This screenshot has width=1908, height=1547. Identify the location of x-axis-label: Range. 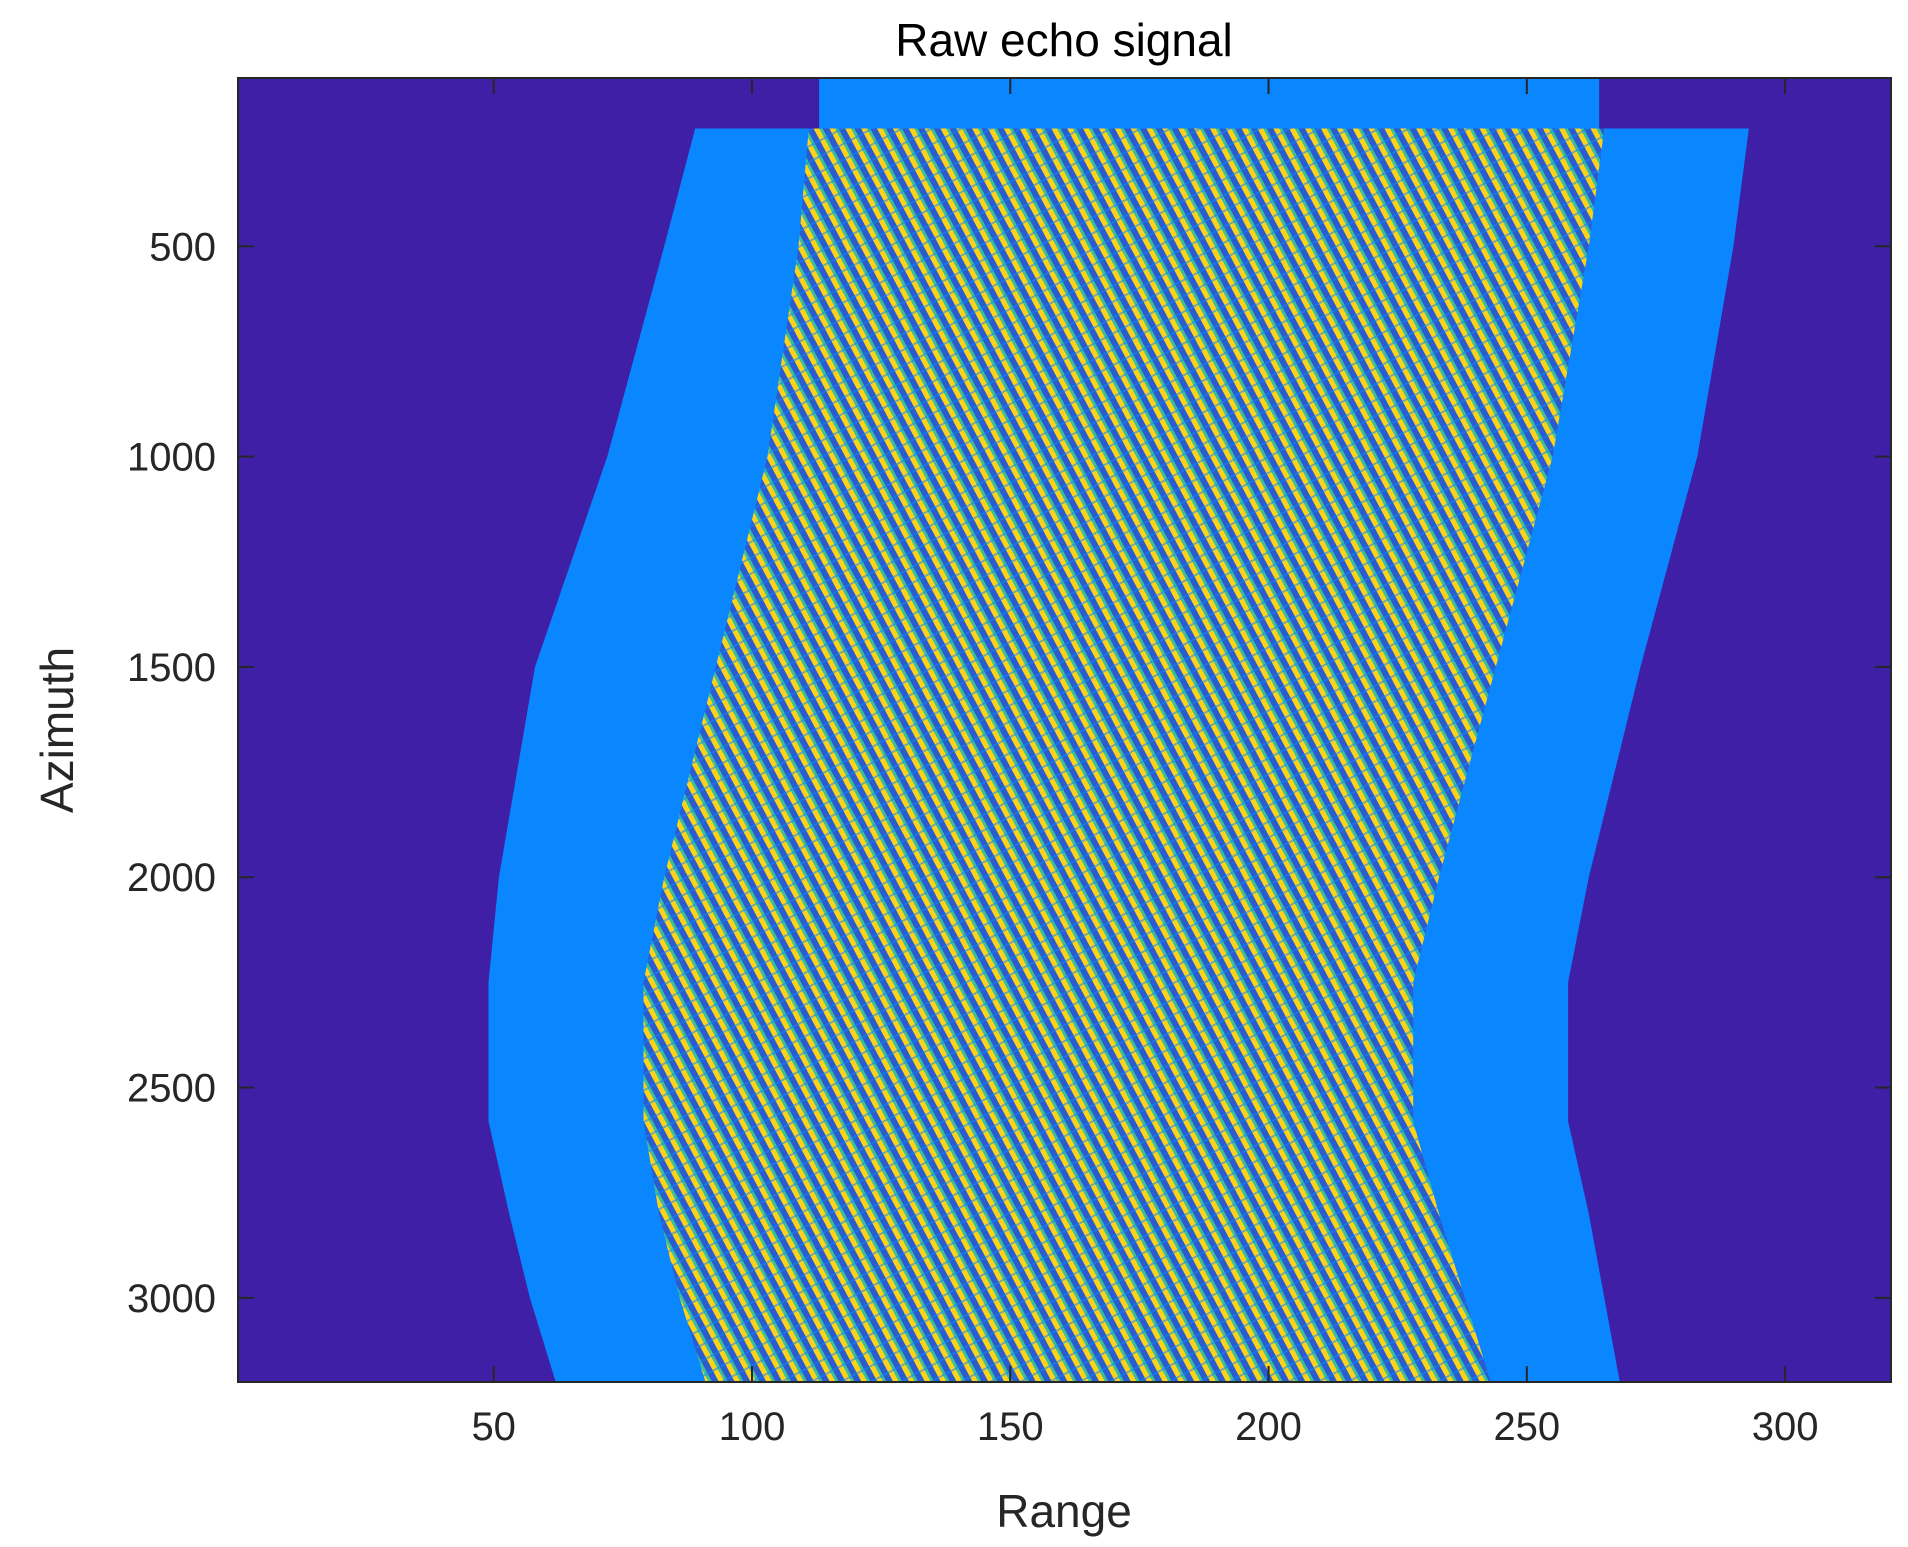
(1064, 1511).